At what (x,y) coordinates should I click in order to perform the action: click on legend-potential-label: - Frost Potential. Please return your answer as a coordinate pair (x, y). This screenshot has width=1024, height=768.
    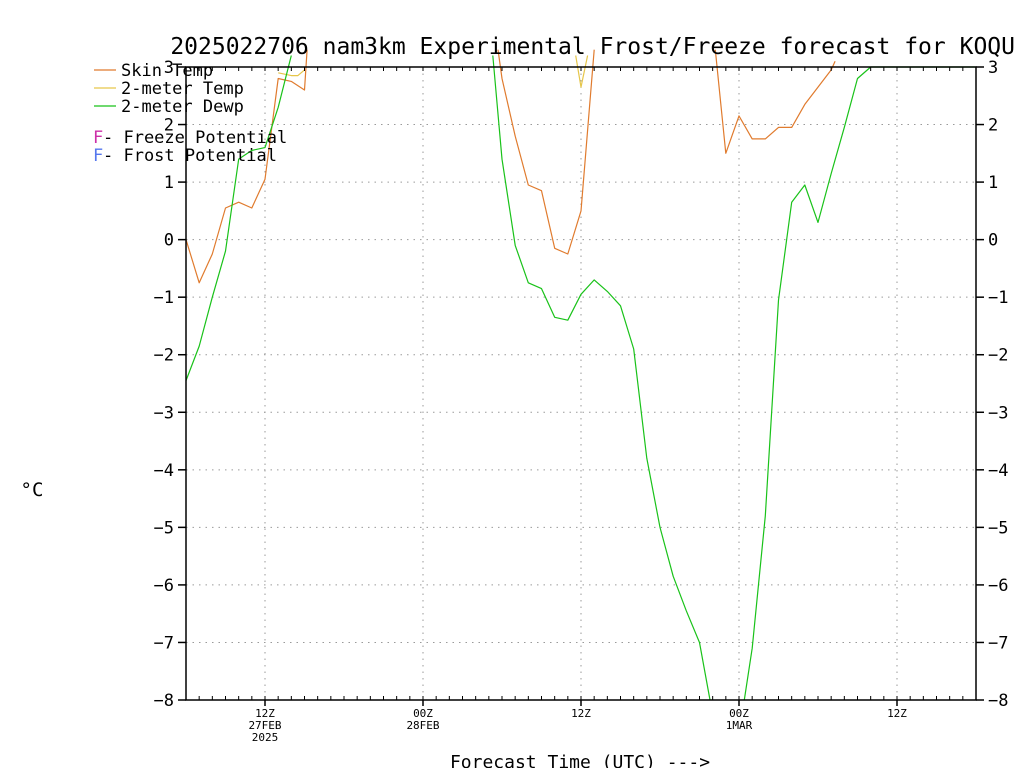
    Looking at the image, I should click on (190, 156).